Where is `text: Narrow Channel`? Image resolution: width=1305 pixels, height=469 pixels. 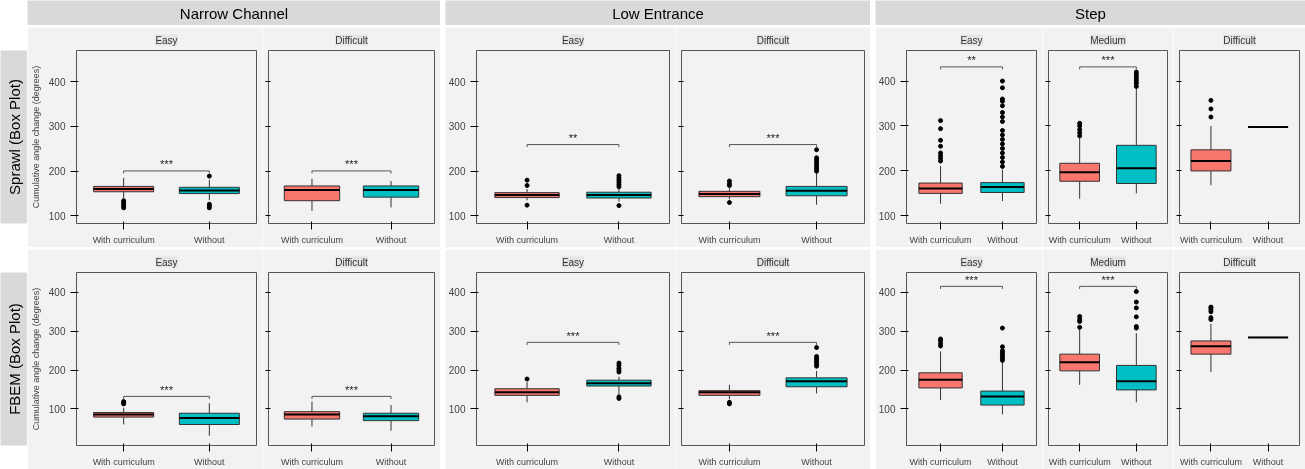 text: Narrow Channel is located at coordinates (234, 13).